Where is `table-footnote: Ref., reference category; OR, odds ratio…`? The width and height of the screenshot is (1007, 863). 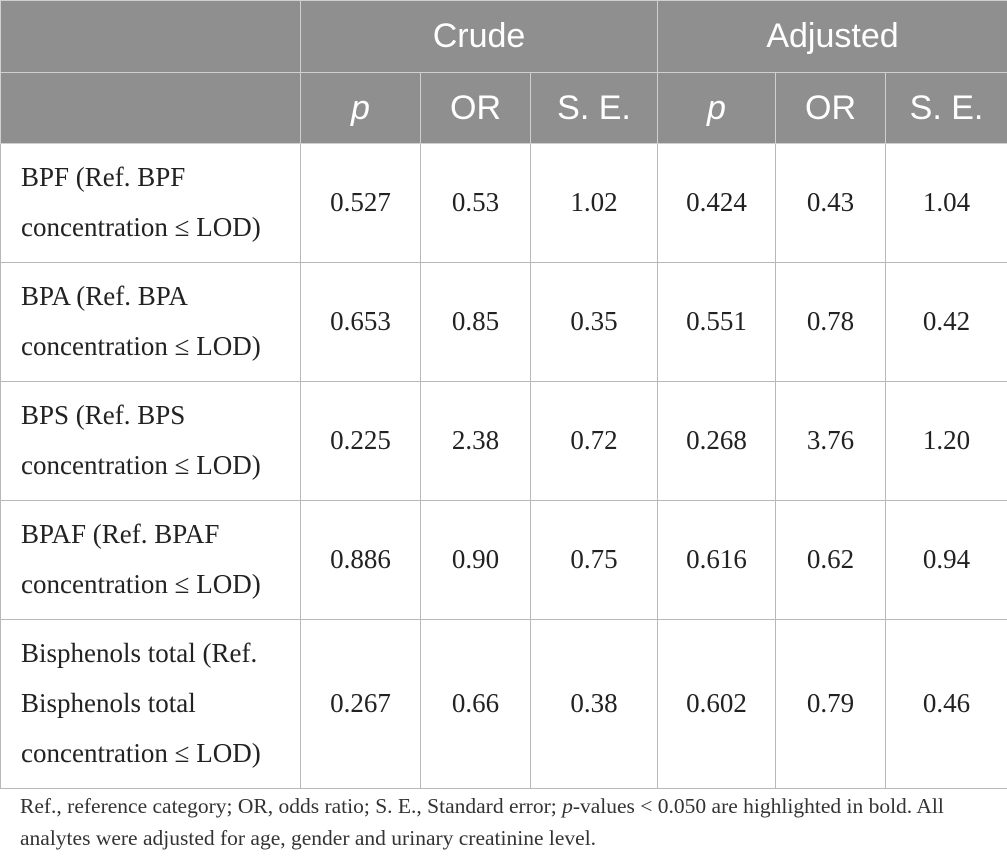
table-footnote: Ref., reference category; OR, odds ratio… is located at coordinates (512, 822).